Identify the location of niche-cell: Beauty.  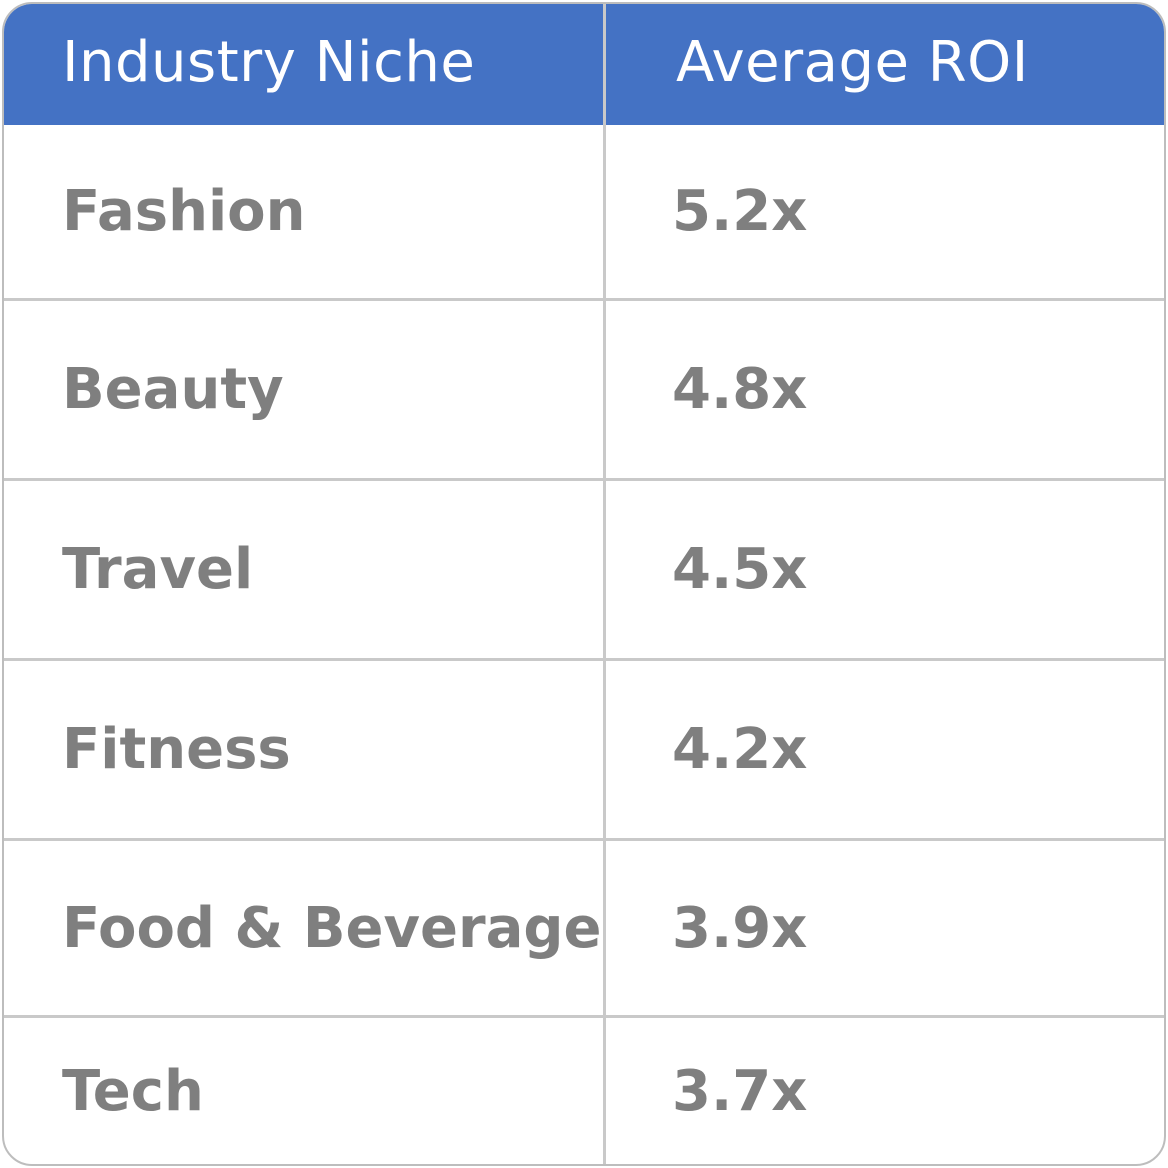
(305, 389).